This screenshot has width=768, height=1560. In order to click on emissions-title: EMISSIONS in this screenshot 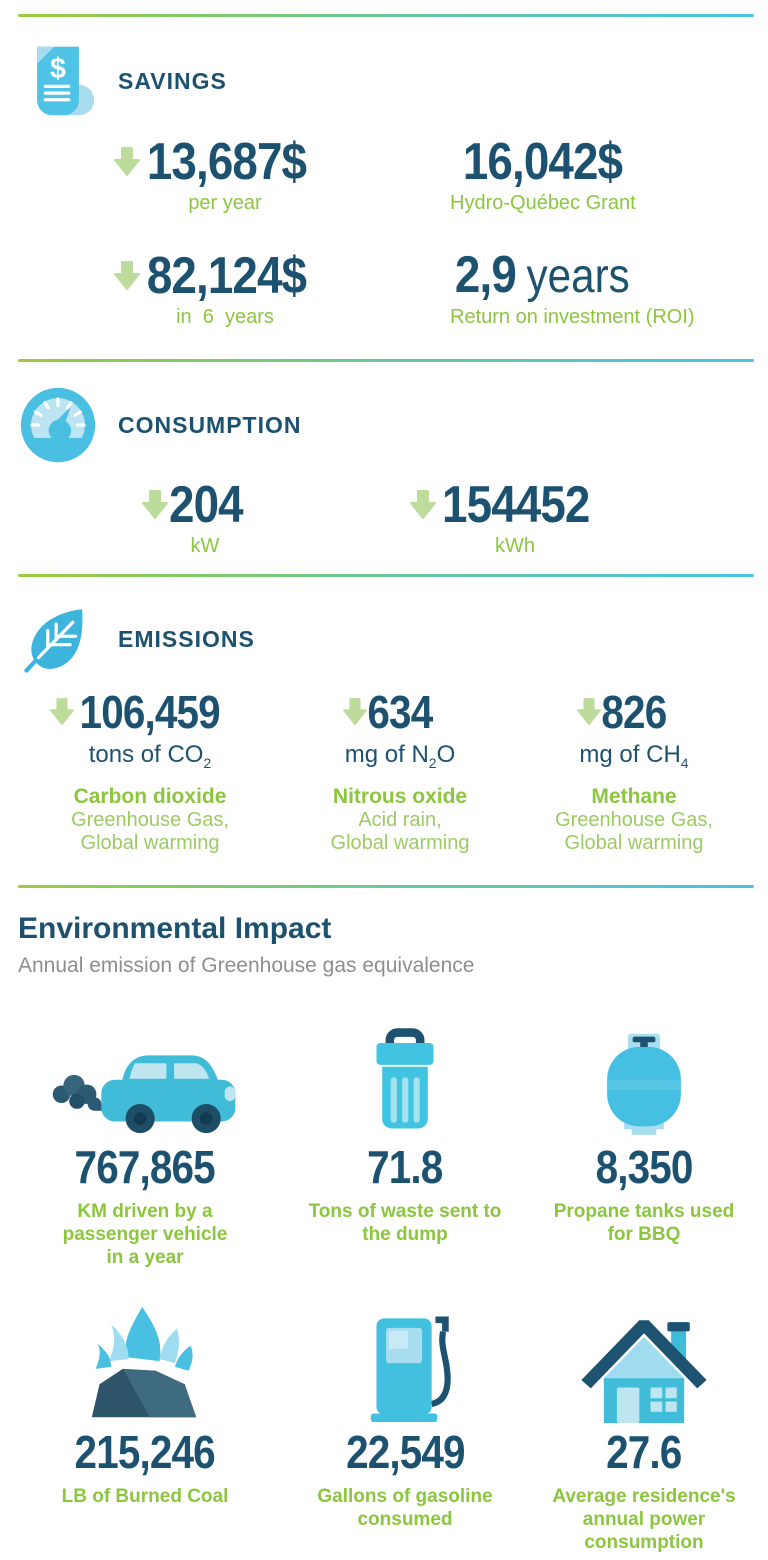, I will do `click(186, 638)`.